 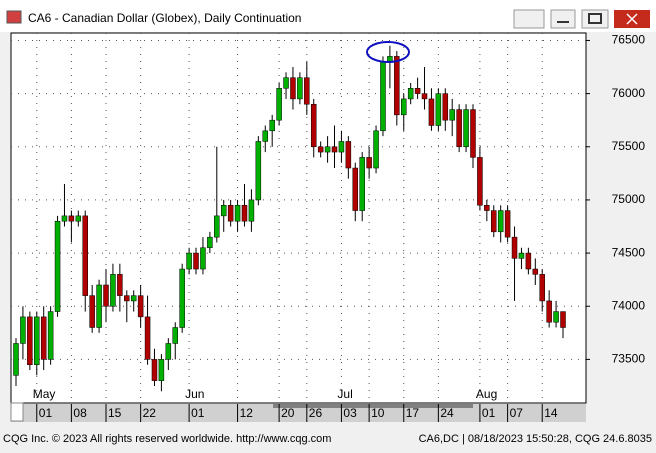 What do you see at coordinates (629, 305) in the screenshot?
I see `y-tick-label: 74000` at bounding box center [629, 305].